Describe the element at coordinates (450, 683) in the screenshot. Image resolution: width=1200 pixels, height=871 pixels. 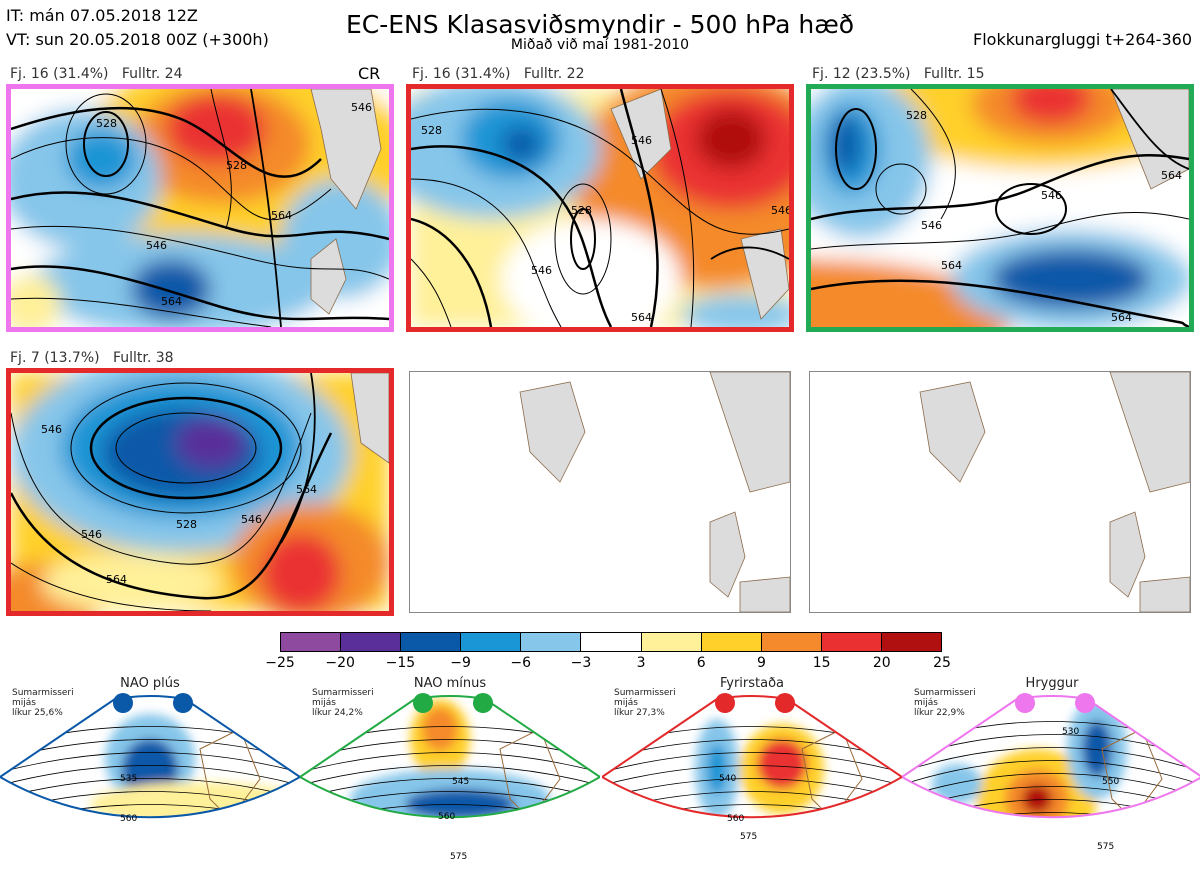
I see `regime-name: NAO mínus` at that location.